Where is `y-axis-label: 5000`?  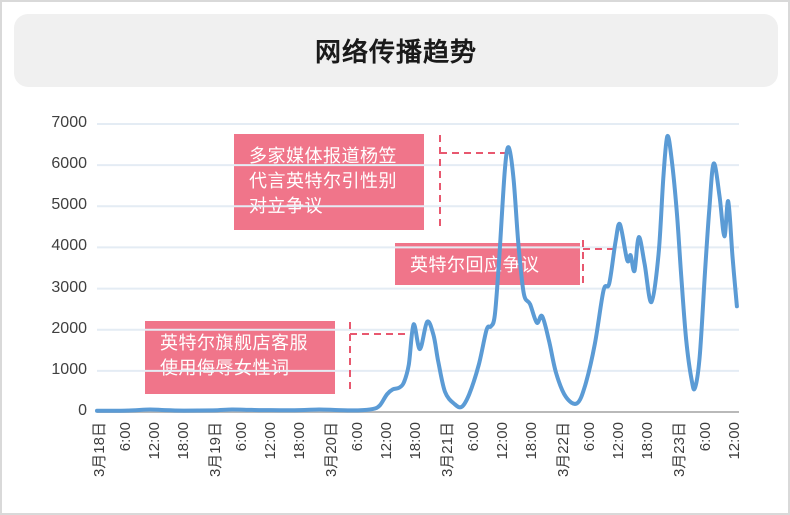 y-axis-label: 5000 is located at coordinates (69, 205).